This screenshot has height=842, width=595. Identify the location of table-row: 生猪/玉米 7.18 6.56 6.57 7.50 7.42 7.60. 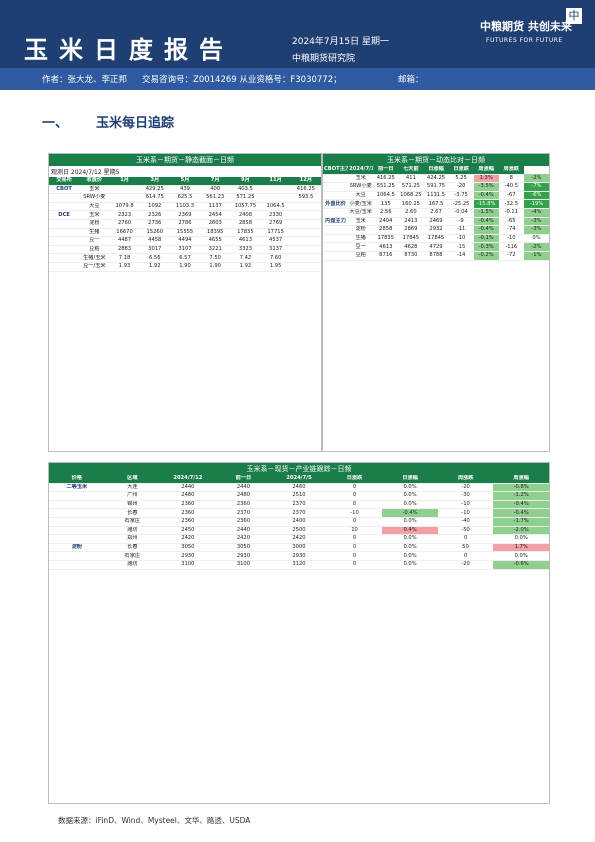
(185, 258).